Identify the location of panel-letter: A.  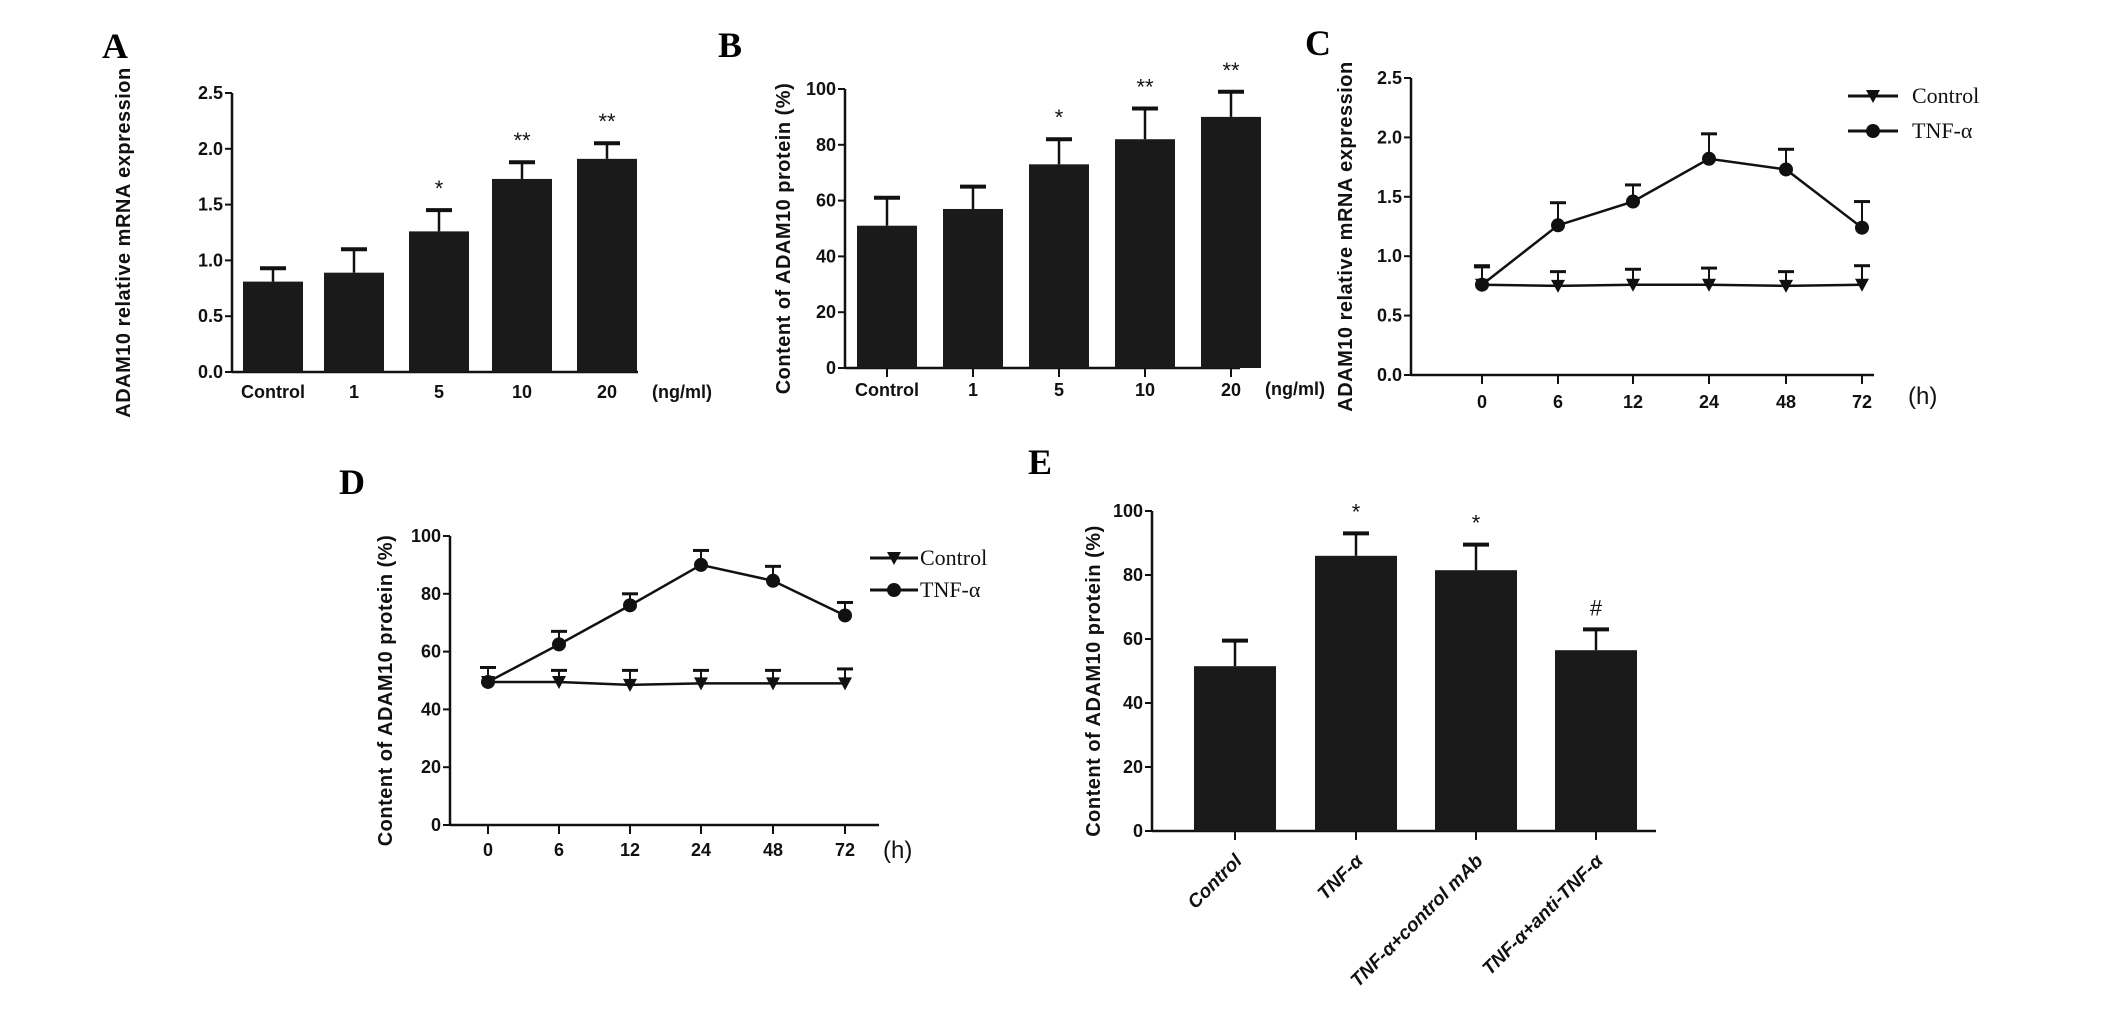
(115, 46).